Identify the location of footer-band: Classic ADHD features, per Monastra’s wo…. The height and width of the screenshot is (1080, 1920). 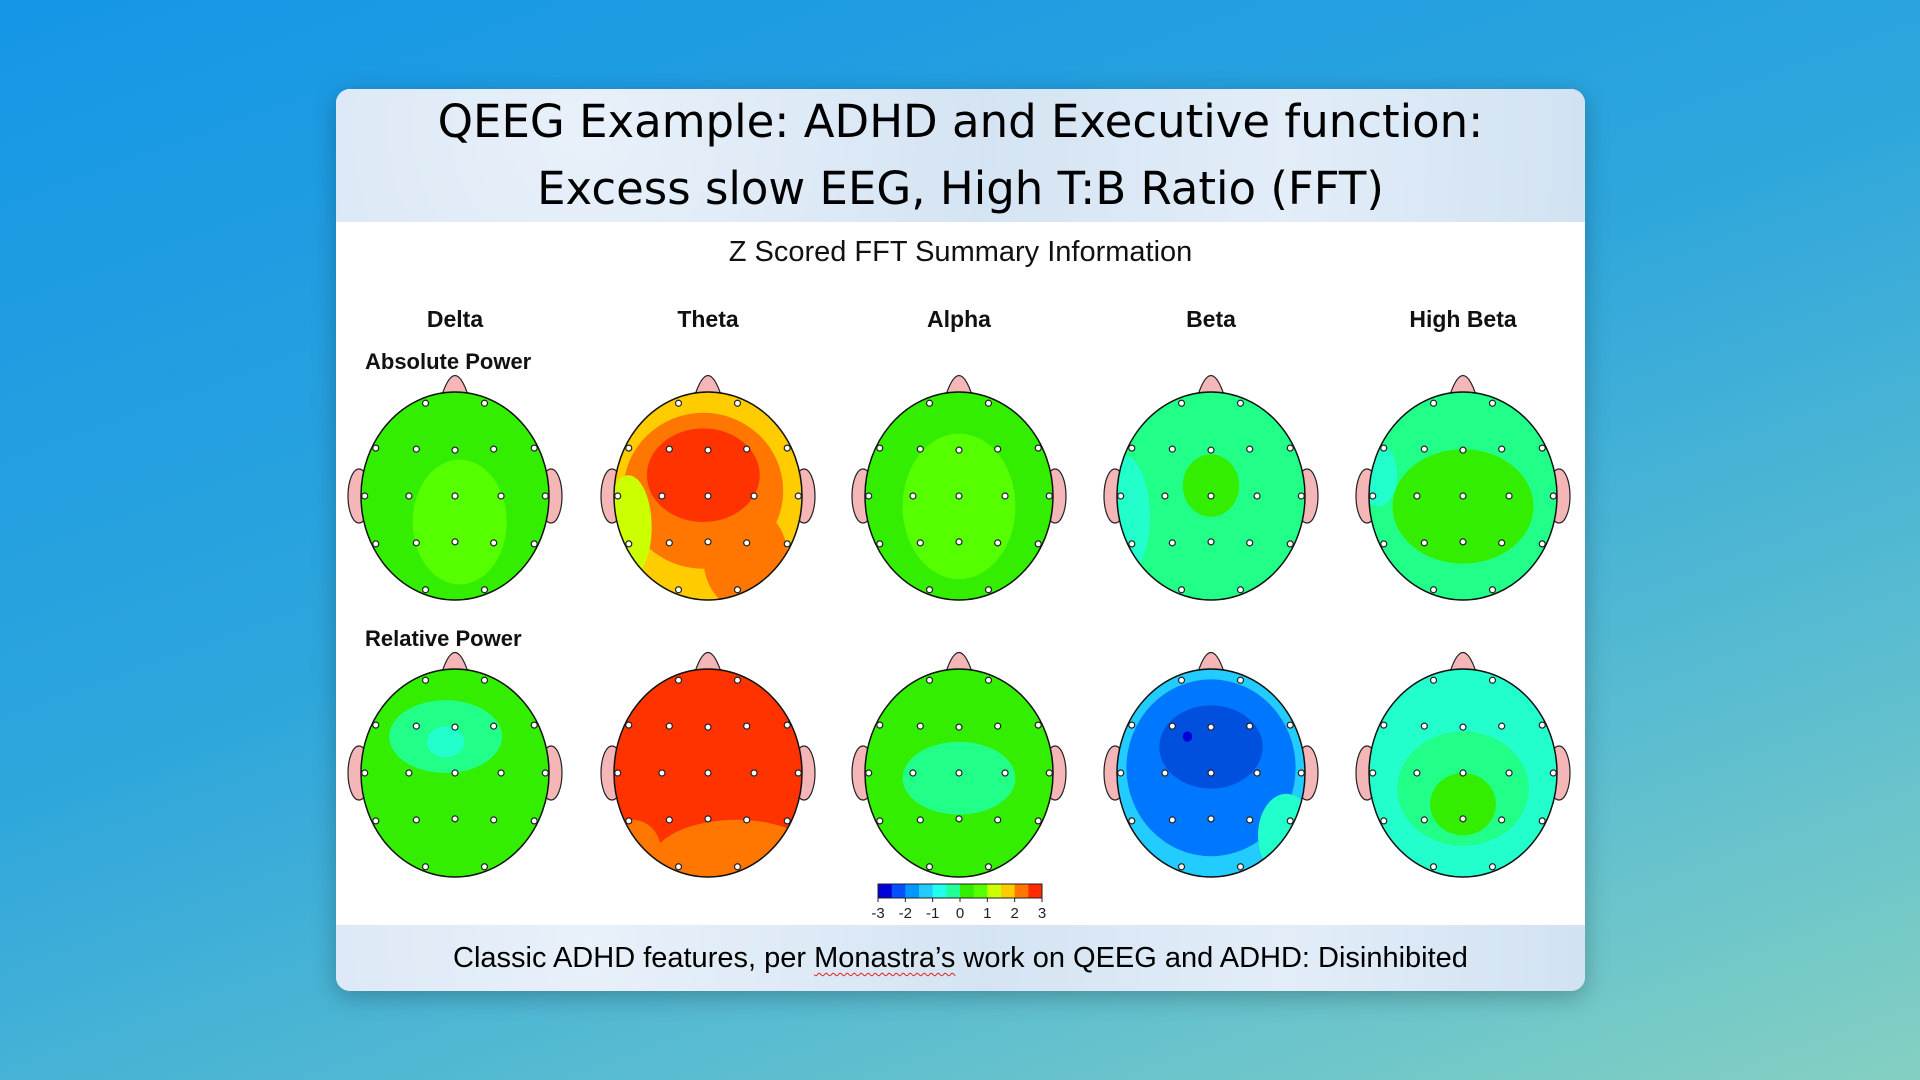
(960, 958).